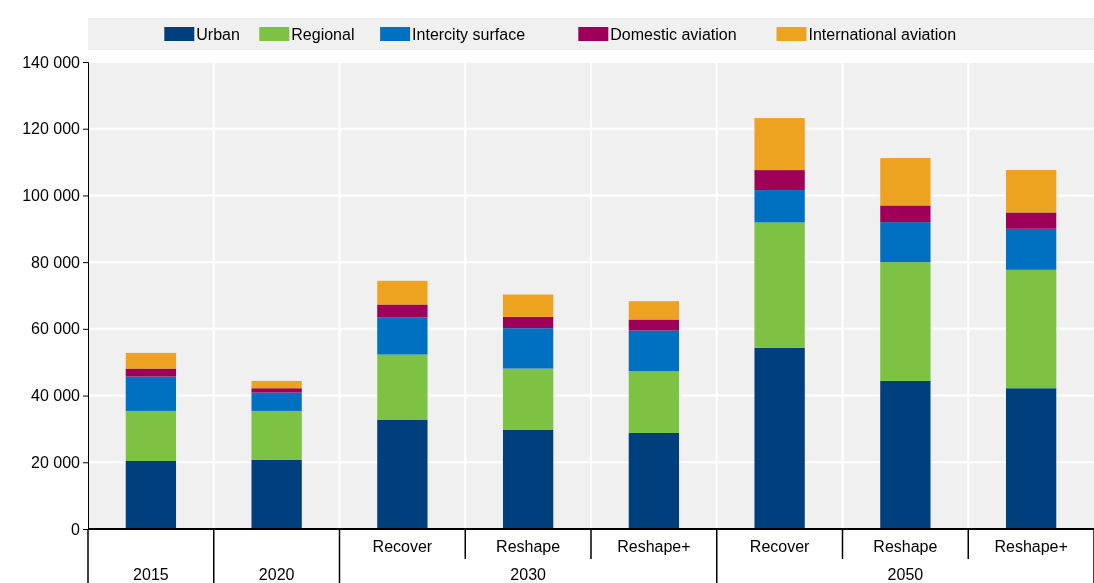 Image resolution: width=1094 pixels, height=583 pixels. I want to click on y-tick-label: 120 000, so click(51, 129).